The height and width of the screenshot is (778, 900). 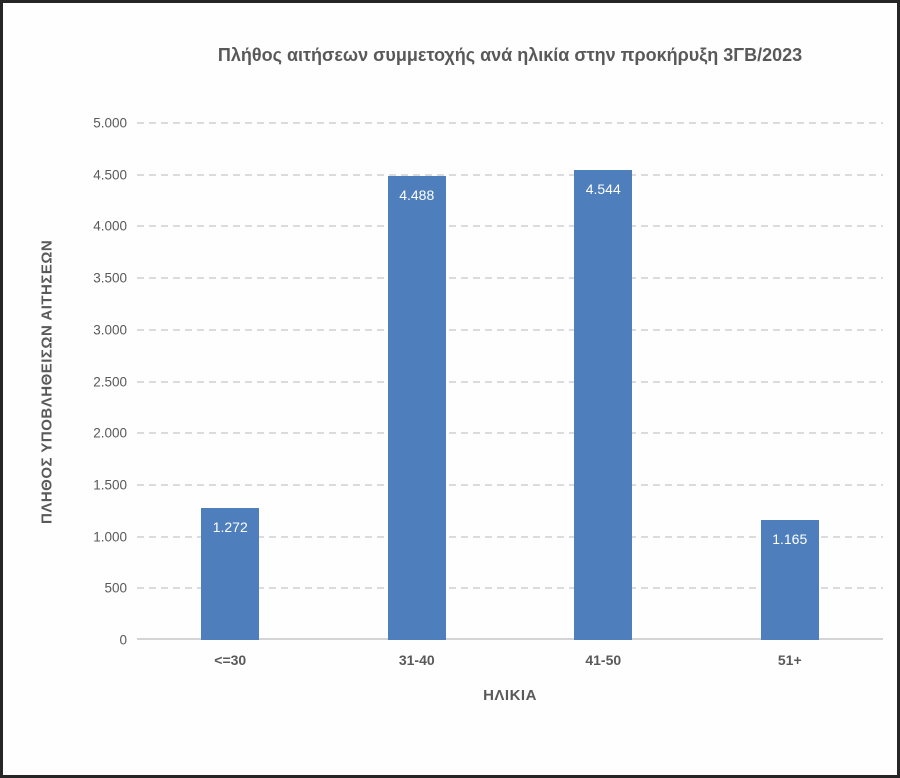 I want to click on x-category-label: 31-40, so click(x=416, y=660).